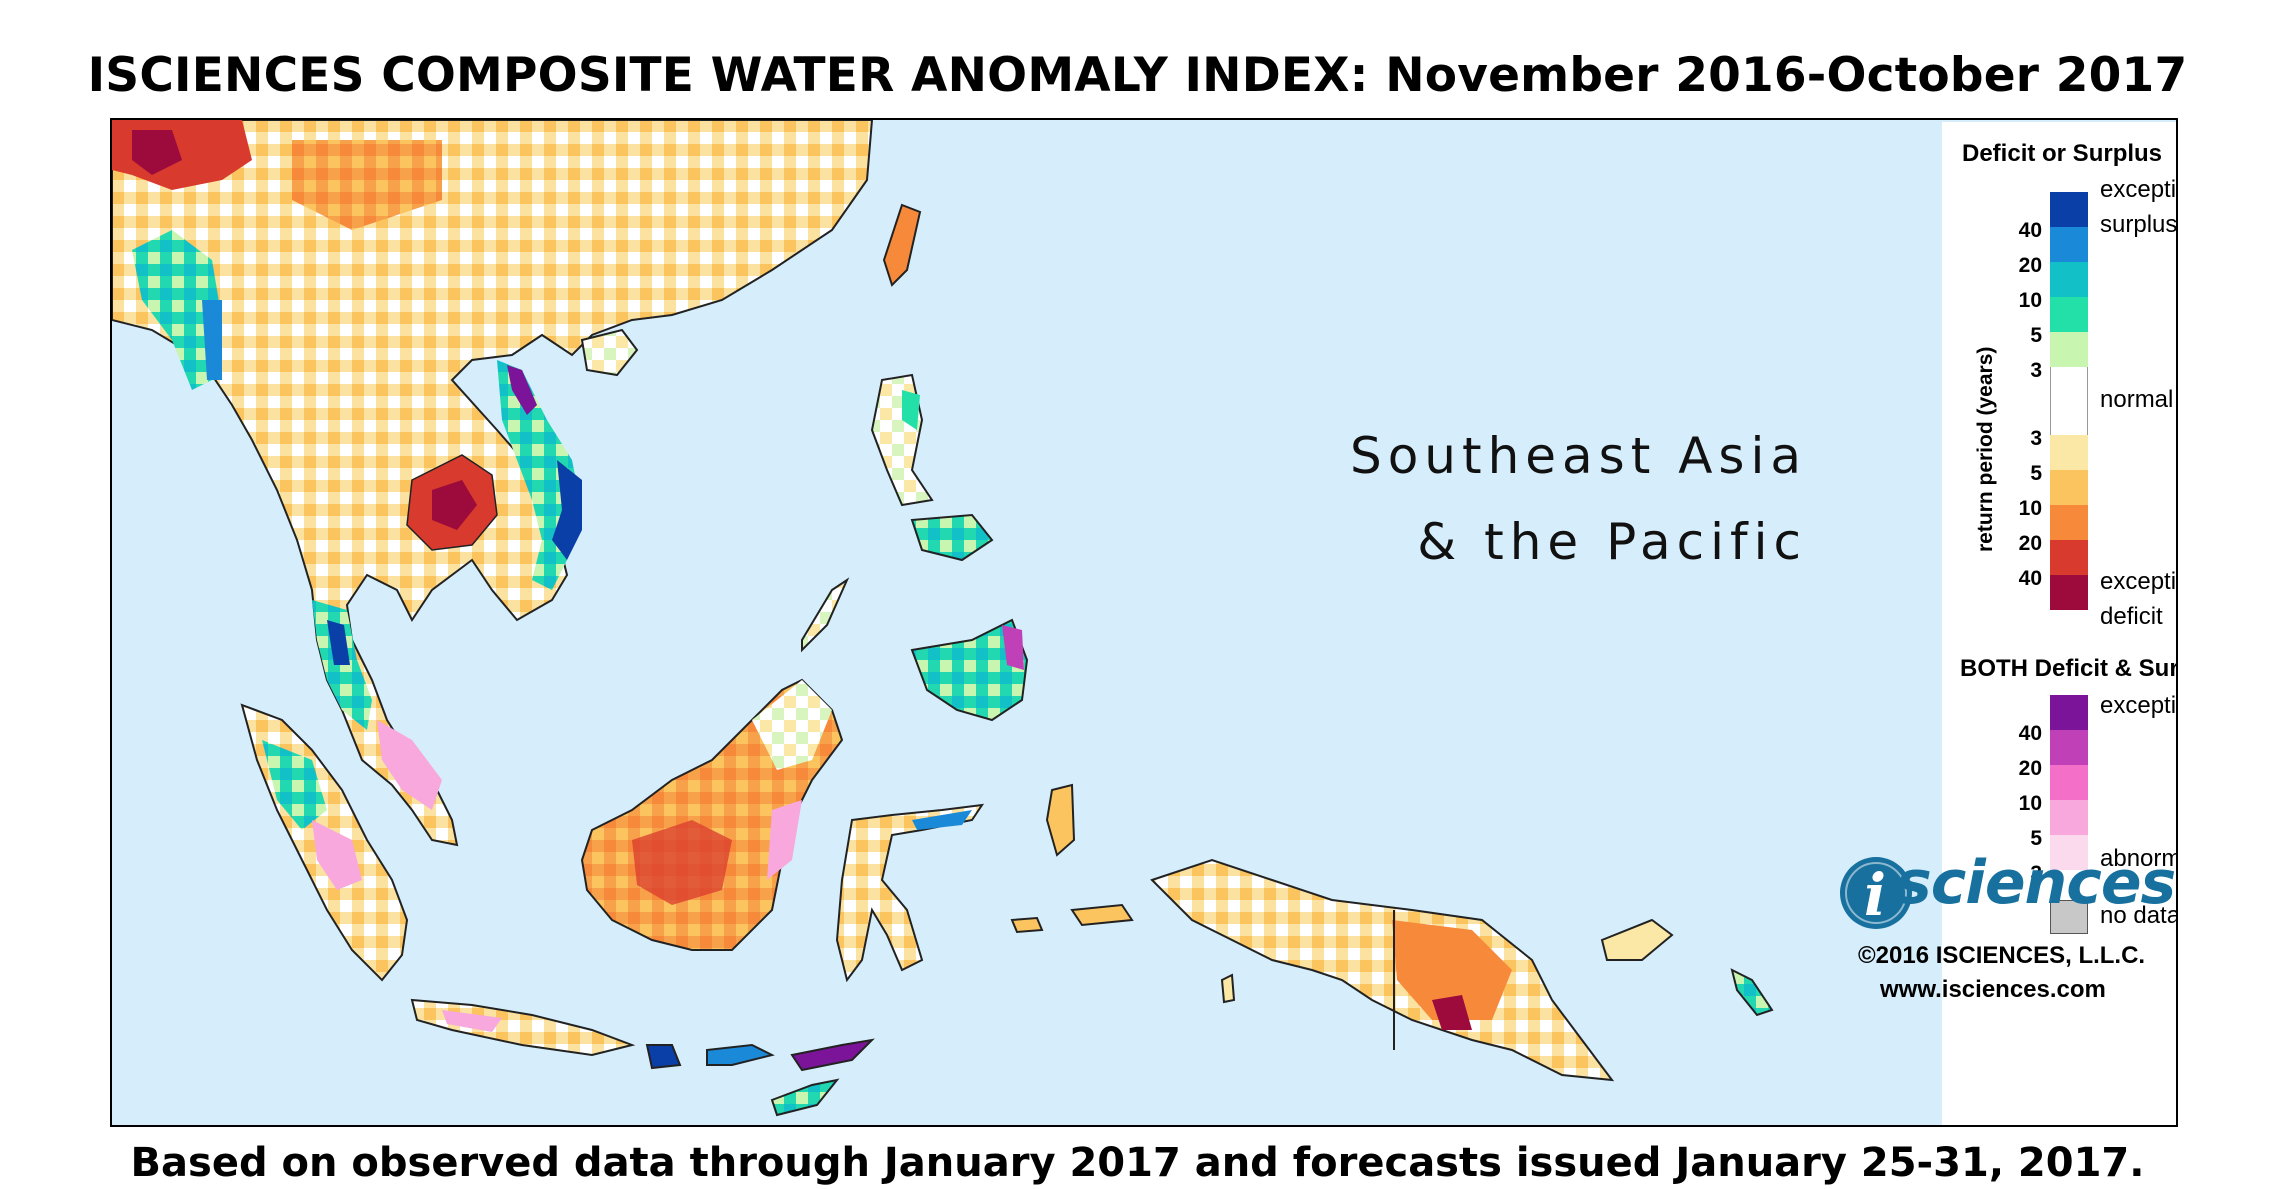 This screenshot has height=1189, width=2275. Describe the element at coordinates (2030, 508) in the screenshot. I see `tick-deficit-10: 10` at that location.